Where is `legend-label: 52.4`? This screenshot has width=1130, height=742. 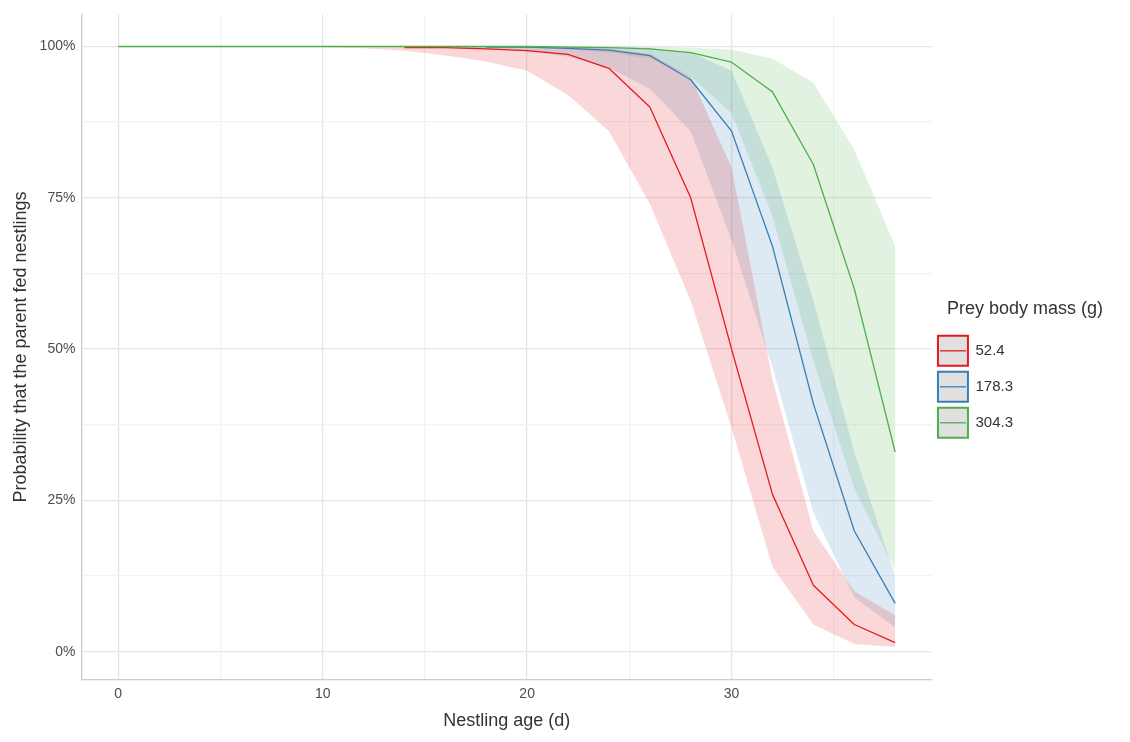 legend-label: 52.4 is located at coordinates (990, 349).